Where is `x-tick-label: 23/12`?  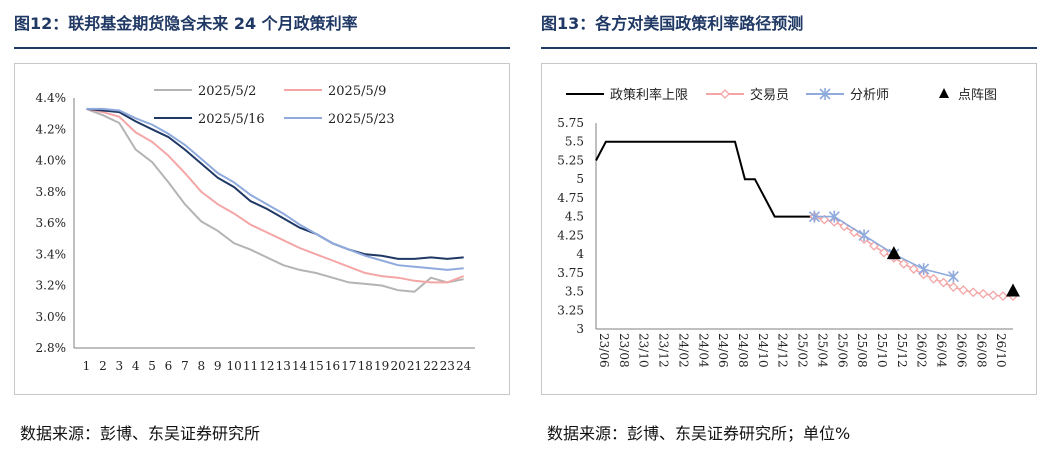
x-tick-label: 23/12 is located at coordinates (664, 350).